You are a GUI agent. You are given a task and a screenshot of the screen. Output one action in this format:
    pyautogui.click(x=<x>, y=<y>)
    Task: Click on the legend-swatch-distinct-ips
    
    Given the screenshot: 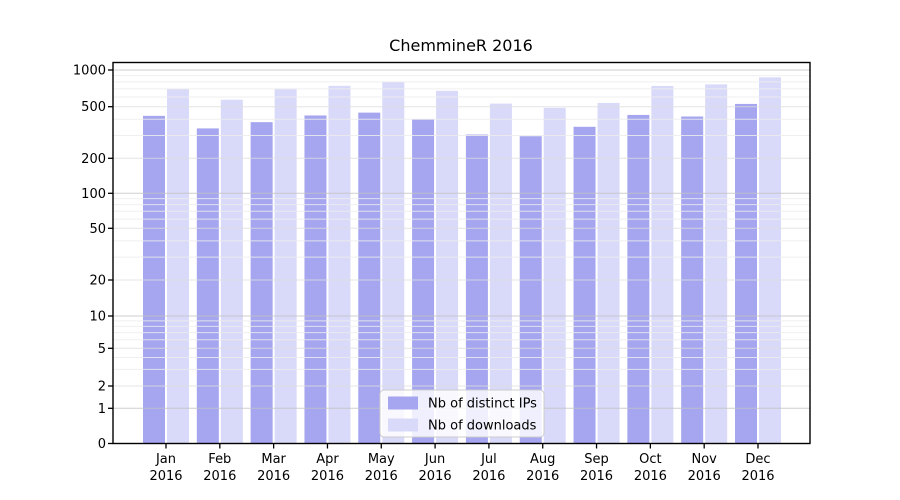 What is the action you would take?
    pyautogui.click(x=403, y=403)
    